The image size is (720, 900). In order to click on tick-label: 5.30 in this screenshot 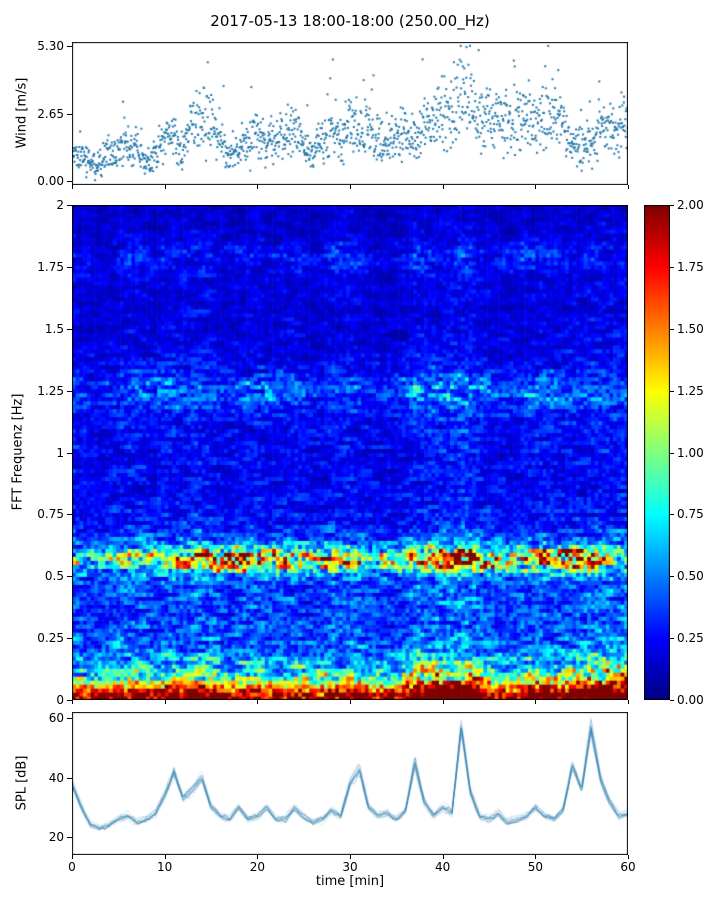, I will do `click(50, 45)`.